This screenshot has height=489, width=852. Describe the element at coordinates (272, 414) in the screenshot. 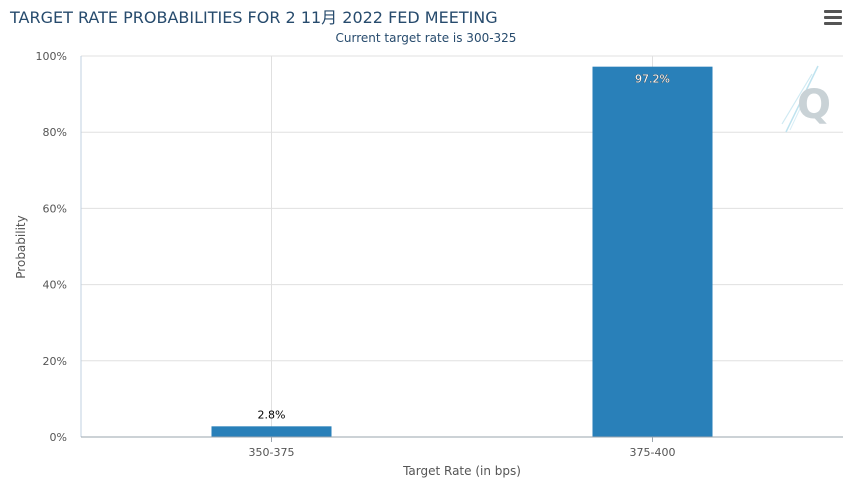

I see `data-label: 2.8%` at that location.